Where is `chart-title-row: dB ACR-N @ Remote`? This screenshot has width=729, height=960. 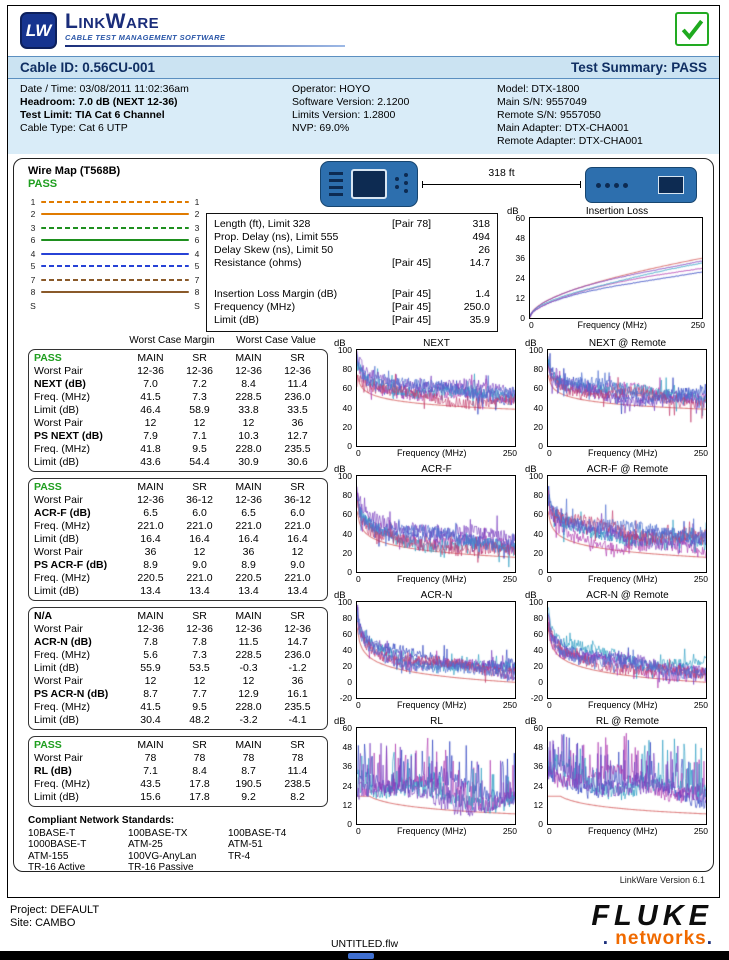 chart-title-row: dB ACR-N @ Remote is located at coordinates (615, 595).